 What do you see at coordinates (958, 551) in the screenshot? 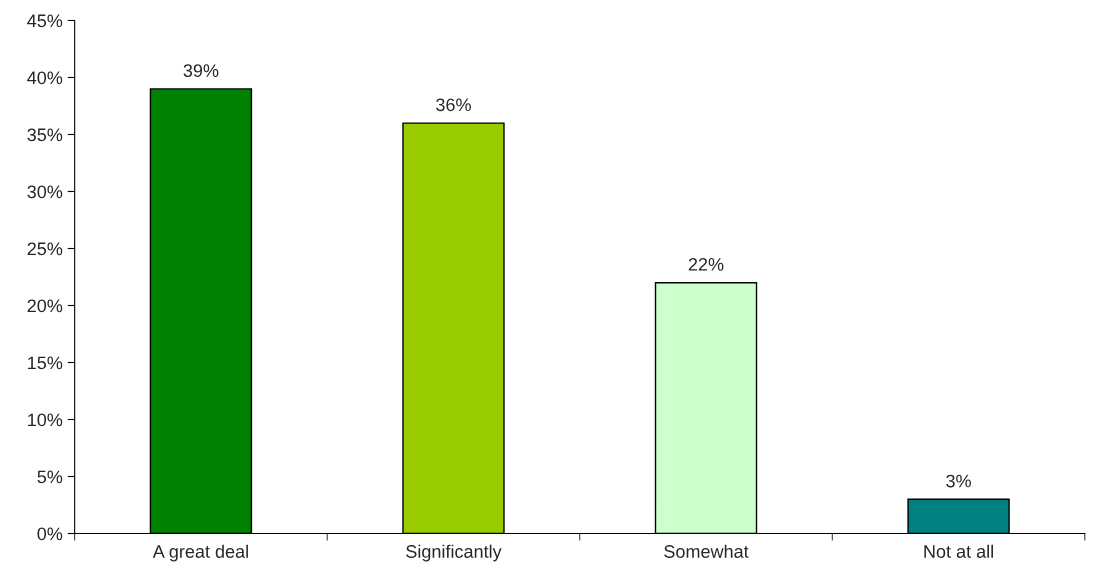
I see `x-tick-label: Not at all` at bounding box center [958, 551].